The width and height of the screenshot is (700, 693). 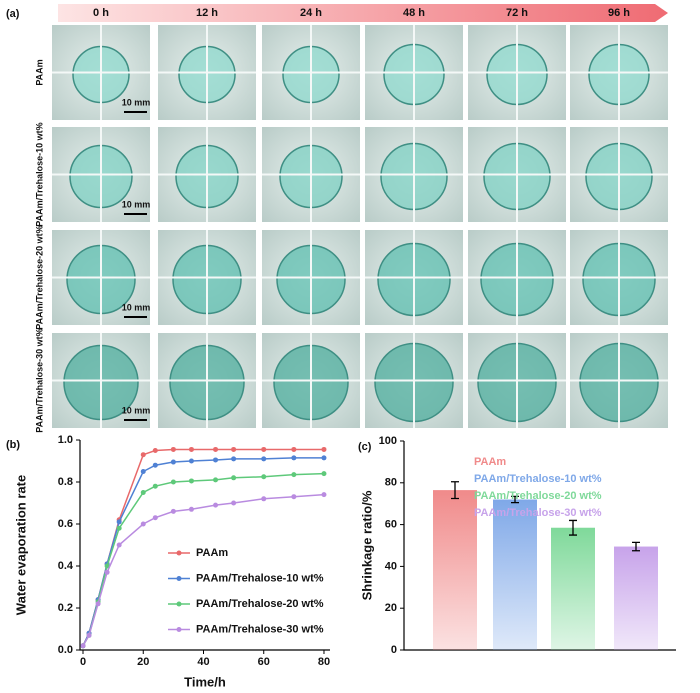 What do you see at coordinates (207, 13) in the screenshot?
I see `time-label: 12 h` at bounding box center [207, 13].